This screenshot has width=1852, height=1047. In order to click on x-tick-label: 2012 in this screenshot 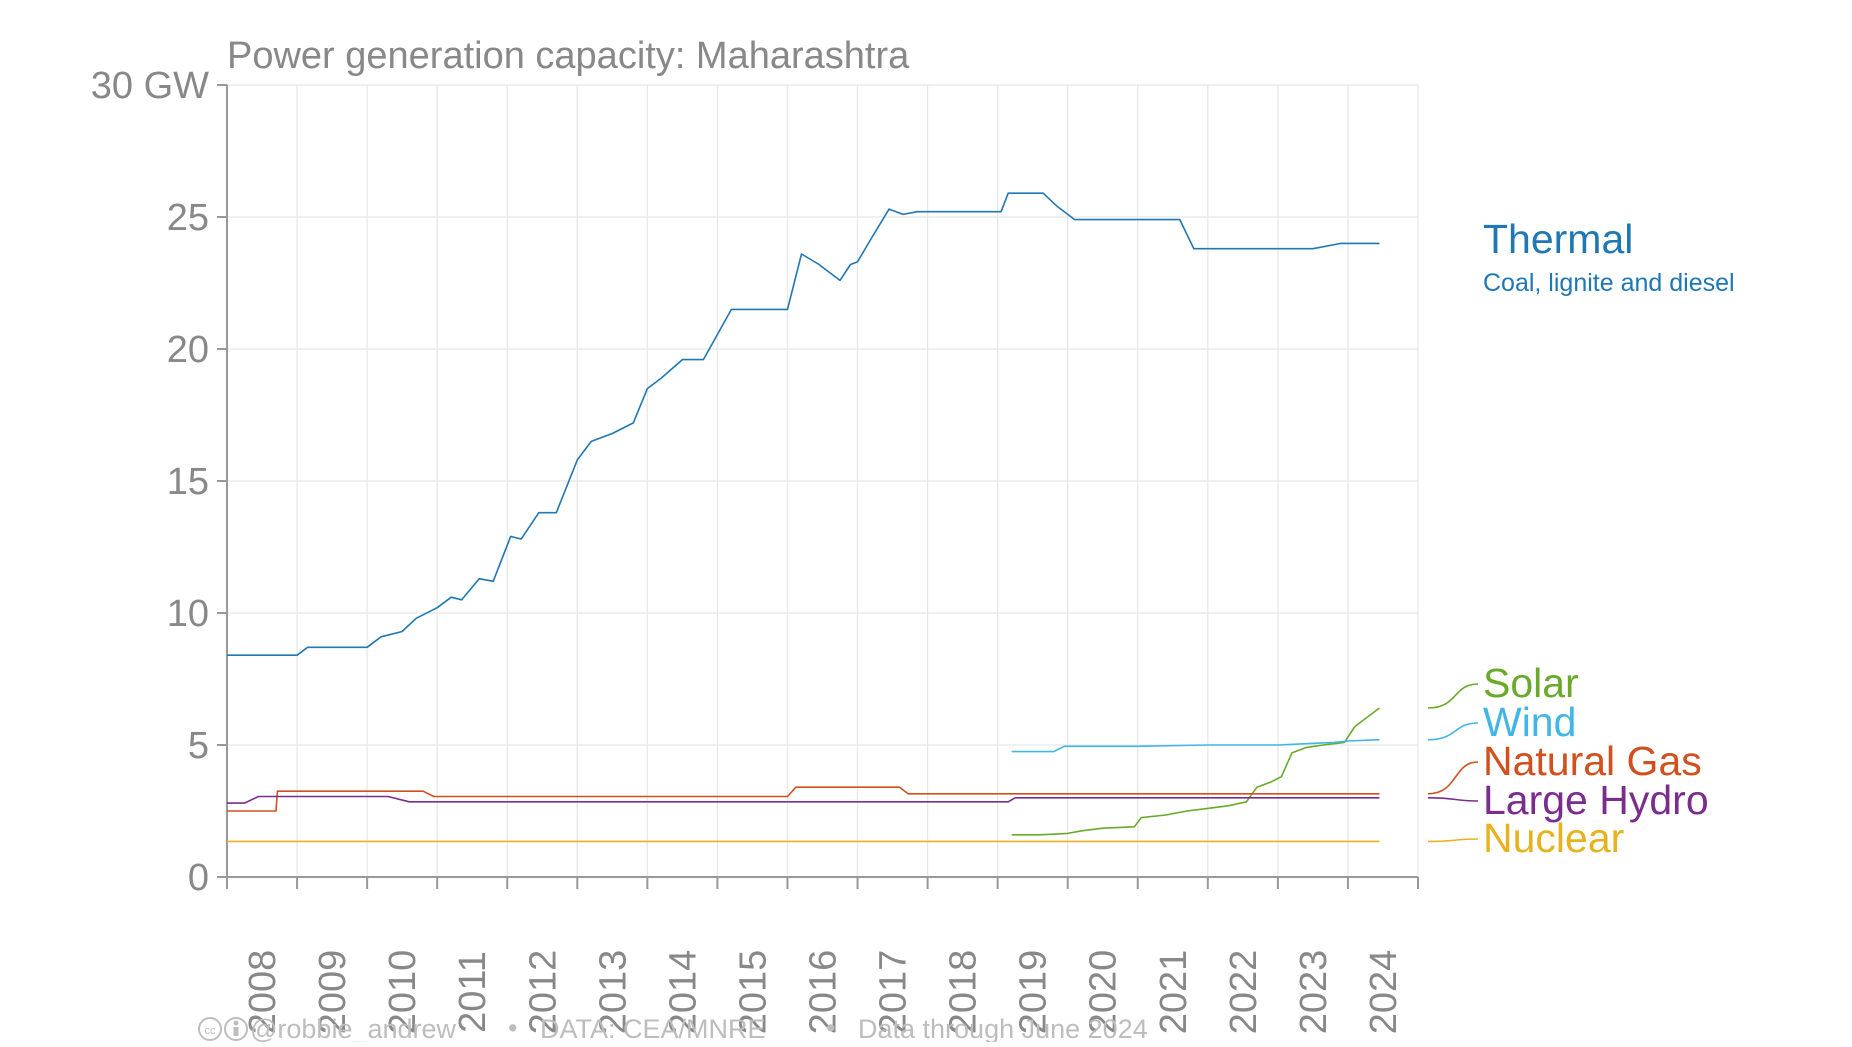, I will do `click(543, 992)`.